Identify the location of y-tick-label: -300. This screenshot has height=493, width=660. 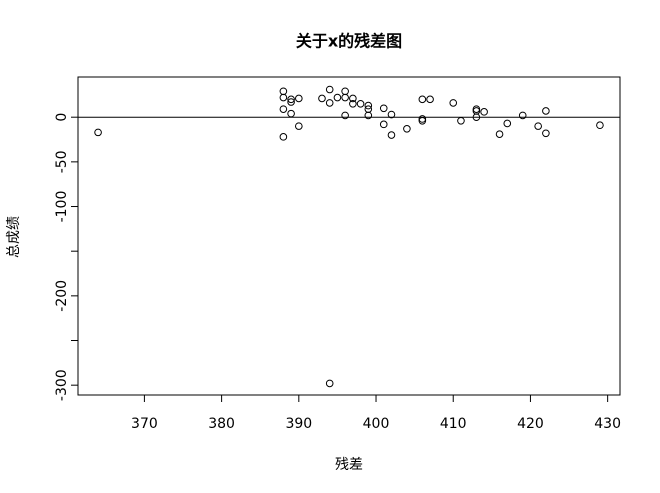
(62, 385).